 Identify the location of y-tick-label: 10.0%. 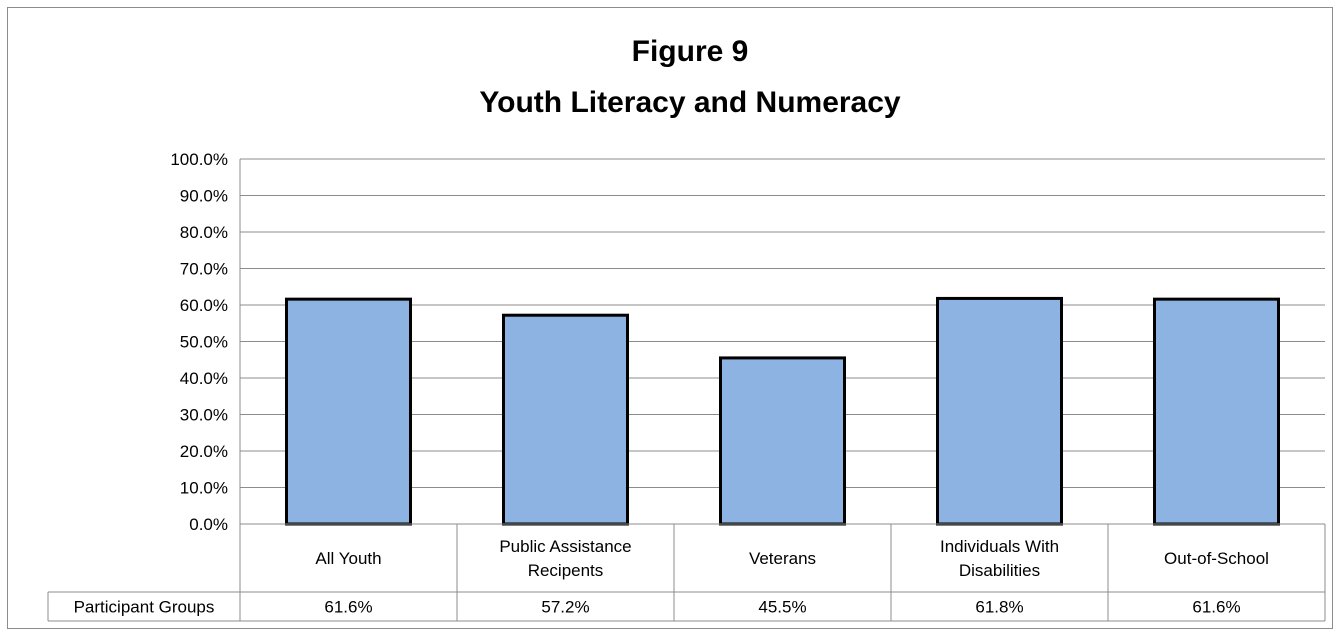
(204, 488).